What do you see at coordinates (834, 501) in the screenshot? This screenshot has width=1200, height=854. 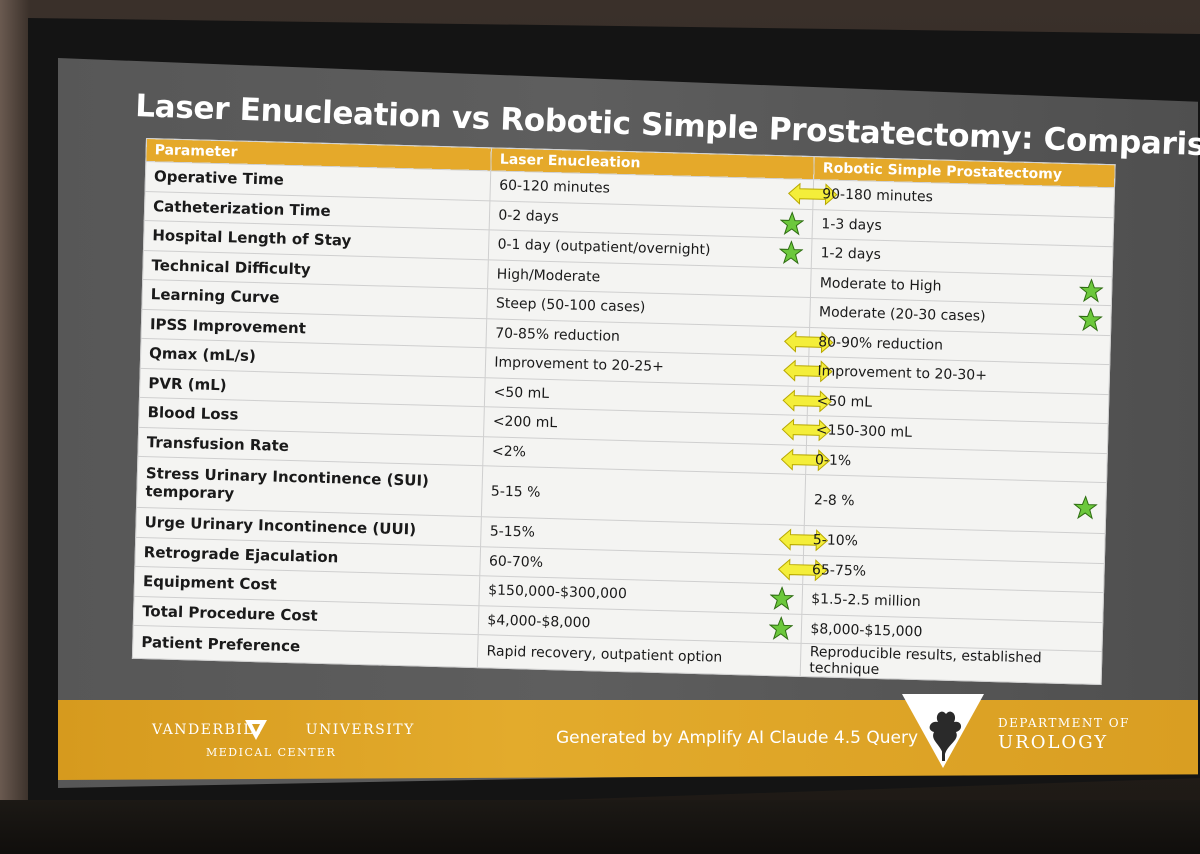 I see `row-robotic-text: 2-8 %` at bounding box center [834, 501].